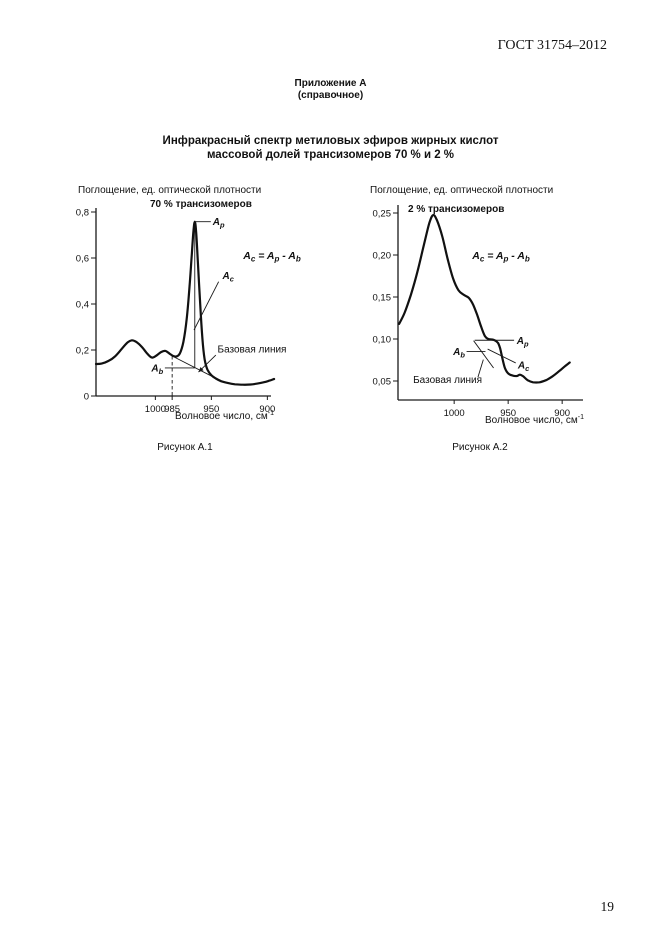 This screenshot has width=661, height=936. I want to click on y-tick-label: 0,2, so click(82, 351).